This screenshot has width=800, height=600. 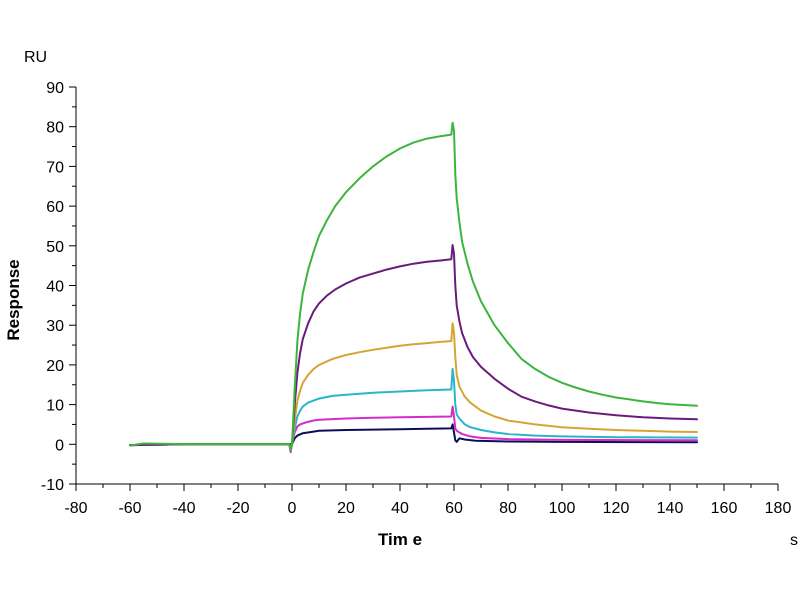 I want to click on y-tick-label: 30, so click(x=55, y=326).